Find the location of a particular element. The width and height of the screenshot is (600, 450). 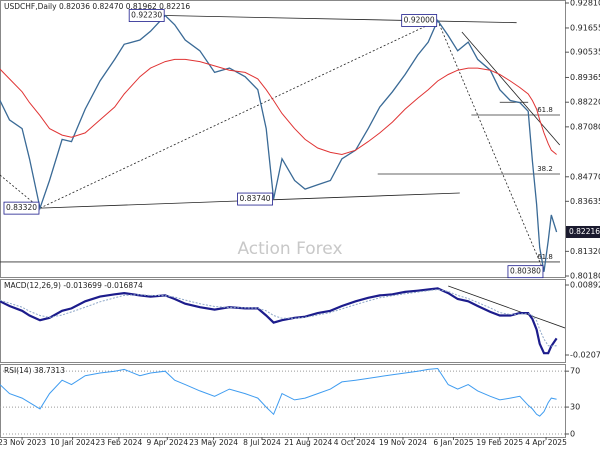

current-price-label: 0.82216 is located at coordinates (584, 231).